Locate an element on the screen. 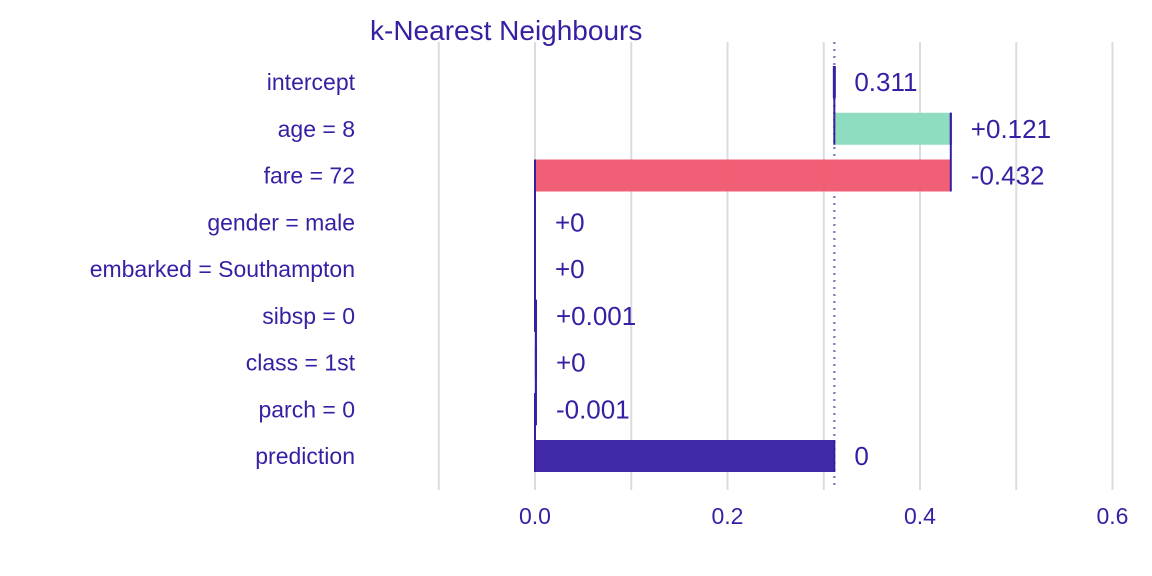  value-label: +0.001 is located at coordinates (596, 316).